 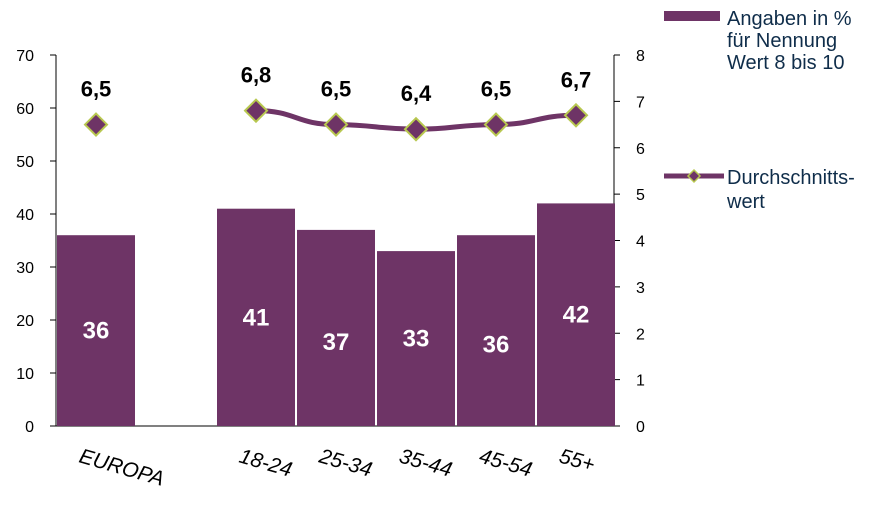 I want to click on bar-value-label: 33, so click(x=416, y=339).